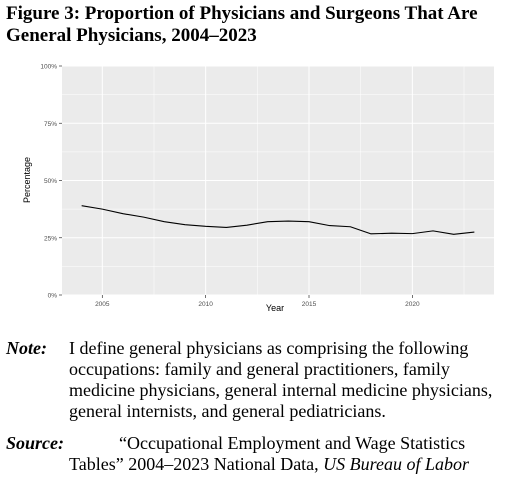 This screenshot has height=481, width=518. Describe the element at coordinates (412, 304) in the screenshot. I see `x-tick-label: 2020` at that location.